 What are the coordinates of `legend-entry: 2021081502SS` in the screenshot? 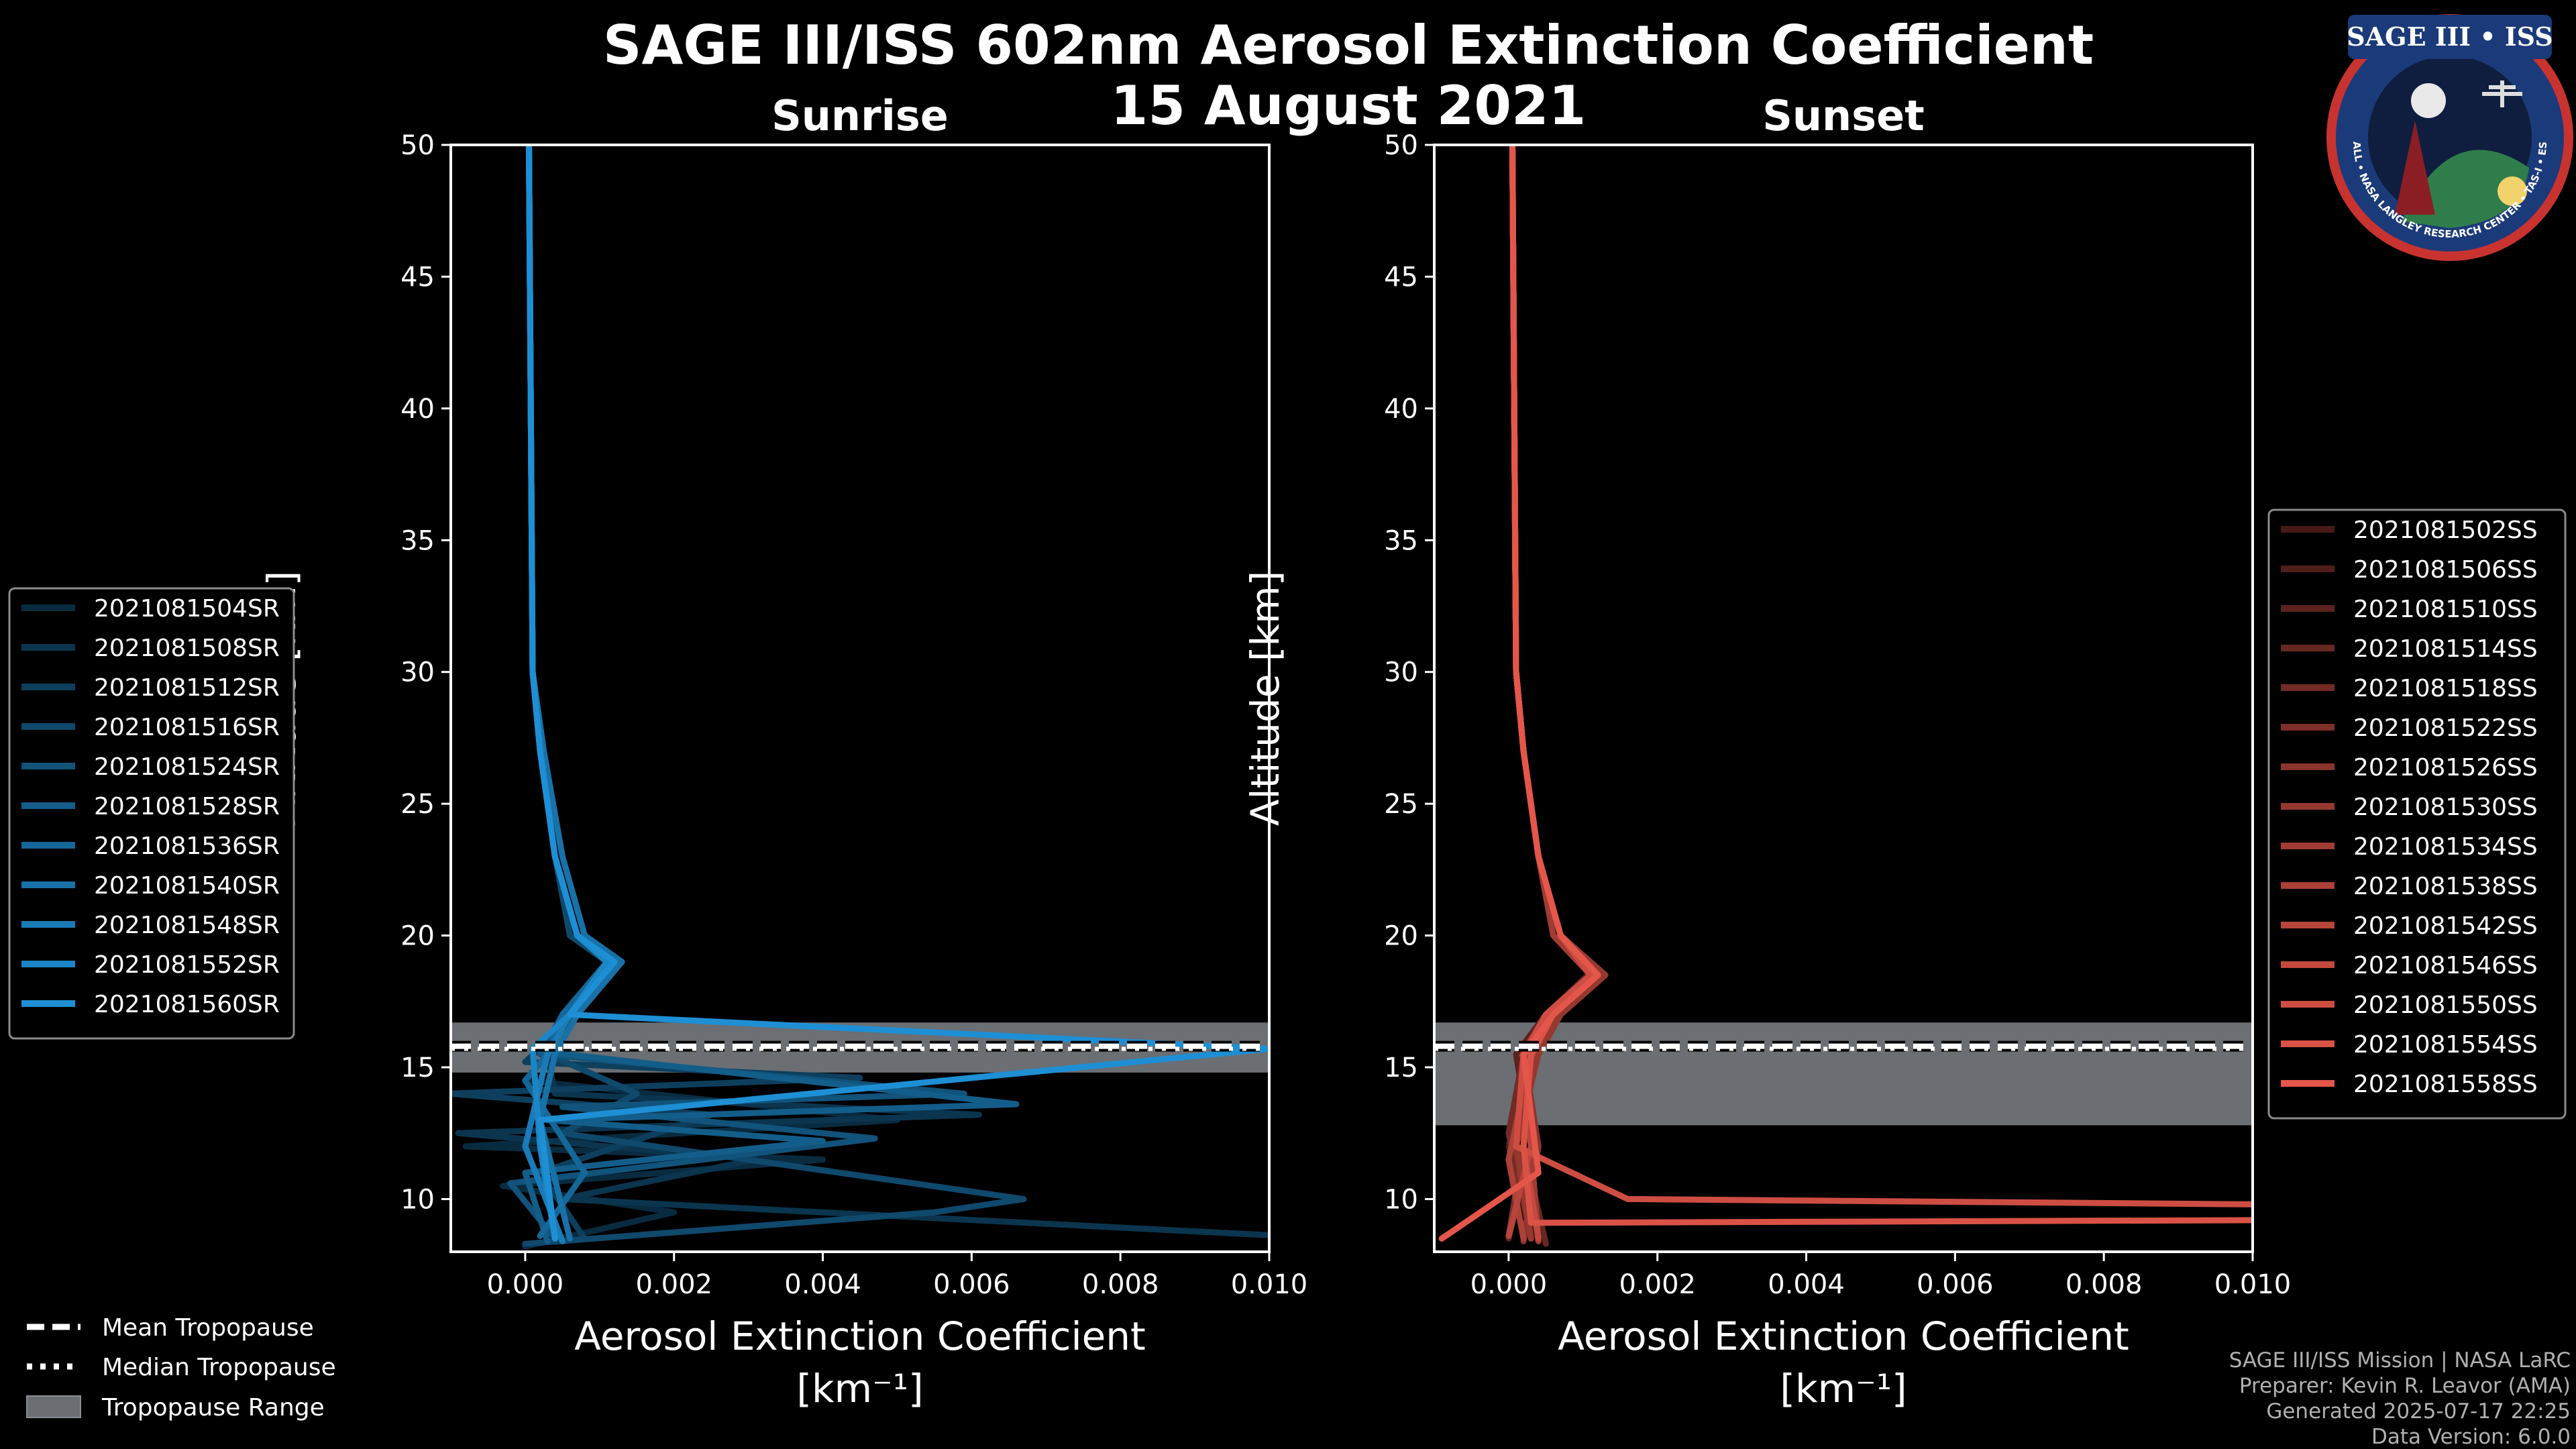 It's located at (2445, 530).